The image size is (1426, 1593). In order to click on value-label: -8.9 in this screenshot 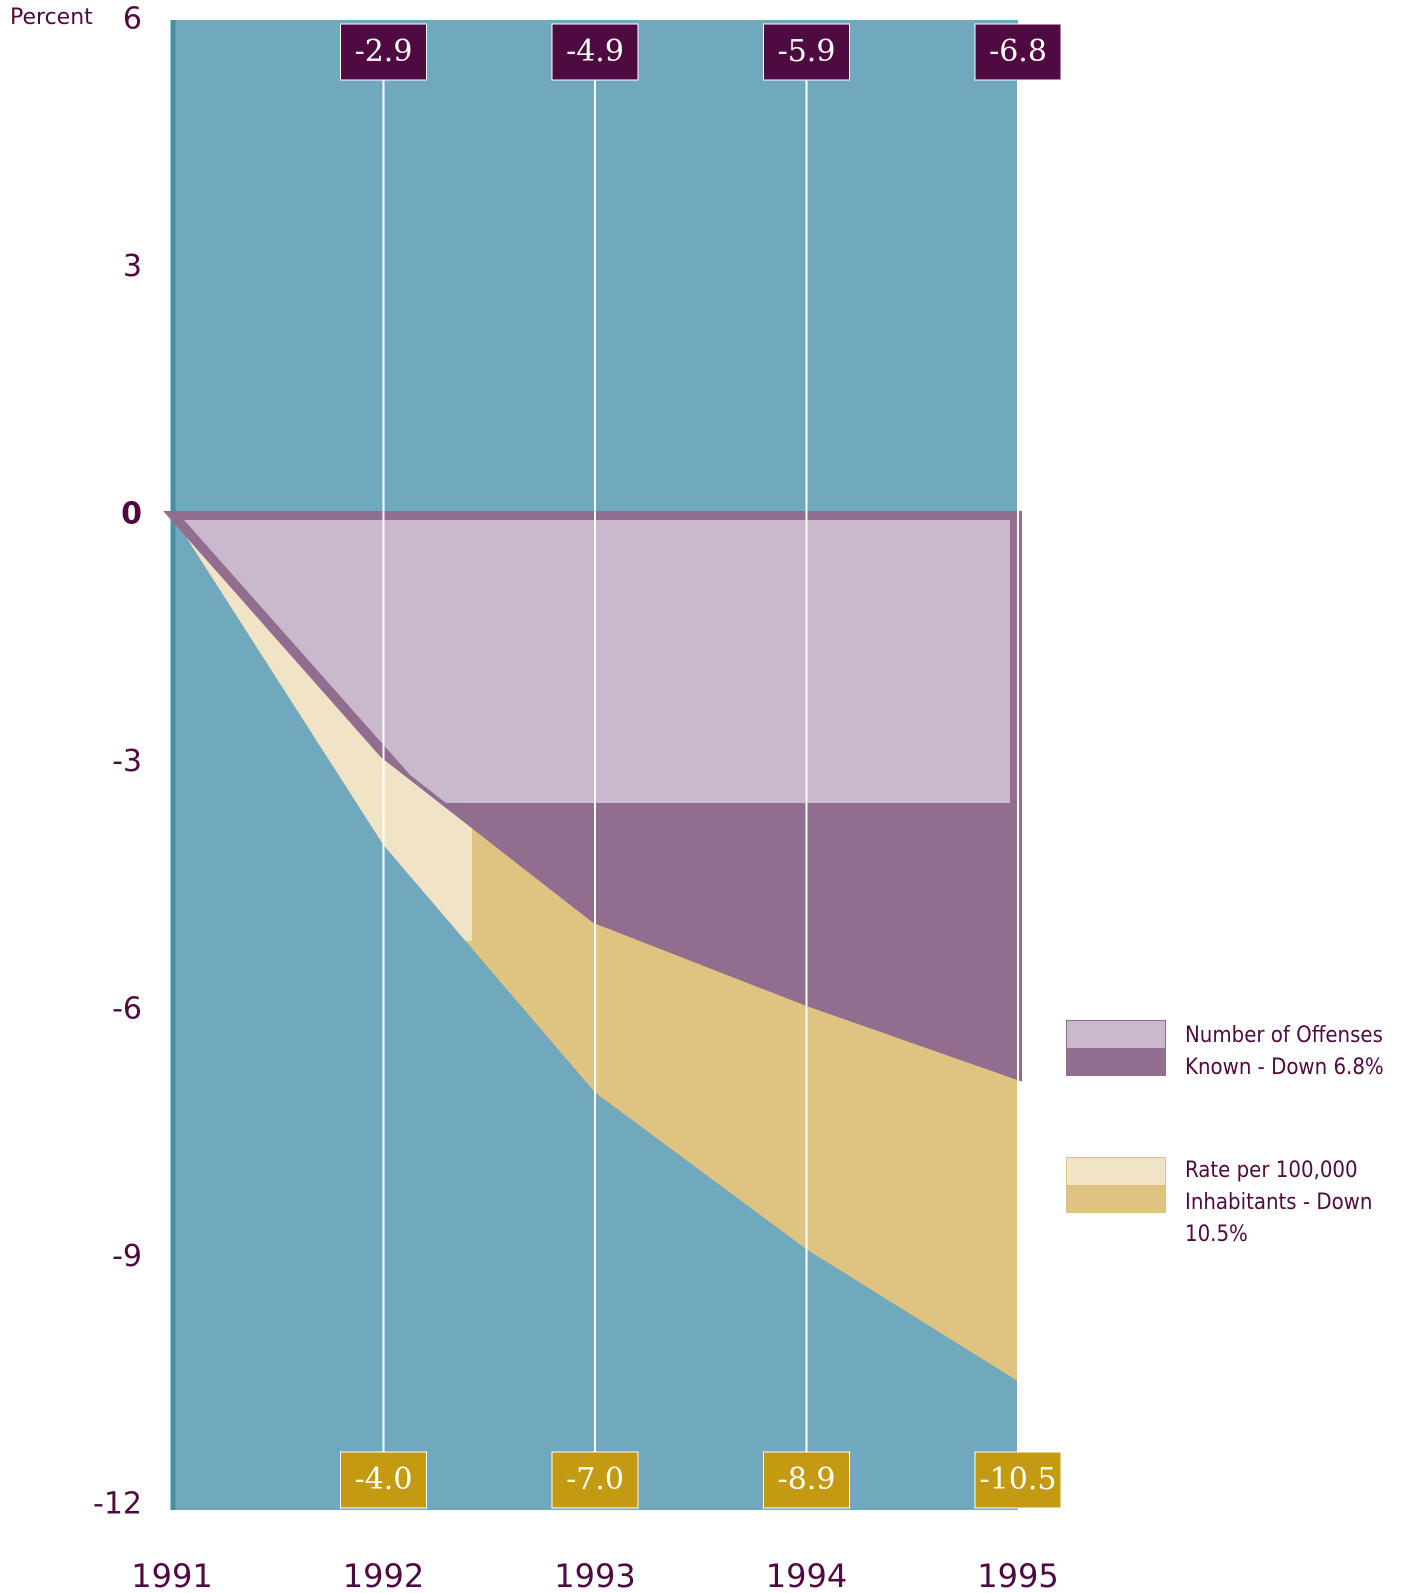, I will do `click(807, 1479)`.